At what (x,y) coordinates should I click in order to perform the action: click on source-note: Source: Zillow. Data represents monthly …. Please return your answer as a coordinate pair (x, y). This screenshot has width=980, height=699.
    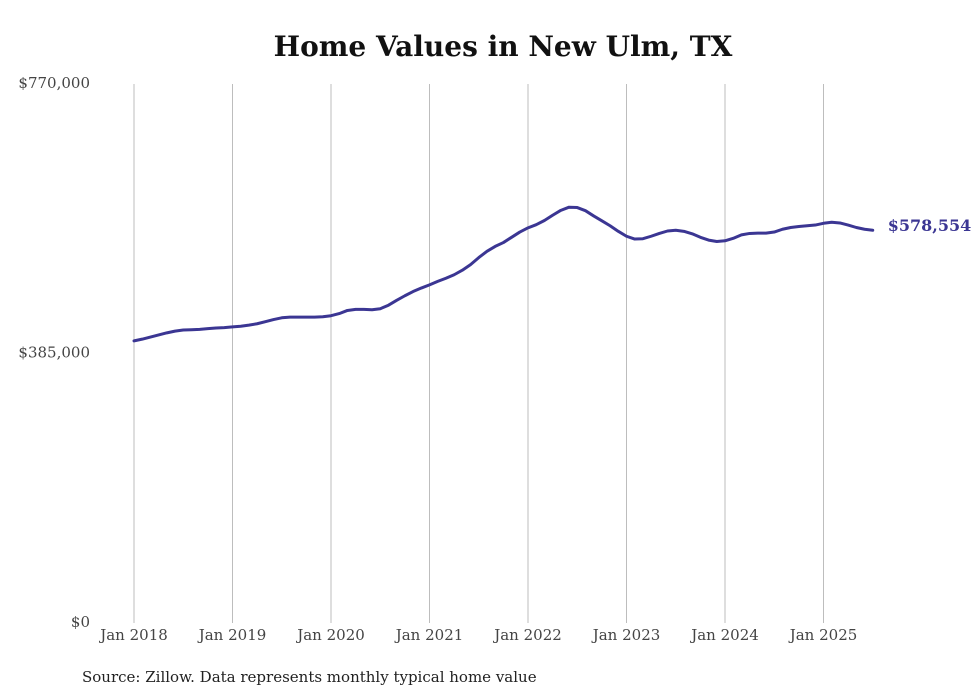
    Looking at the image, I should click on (309, 677).